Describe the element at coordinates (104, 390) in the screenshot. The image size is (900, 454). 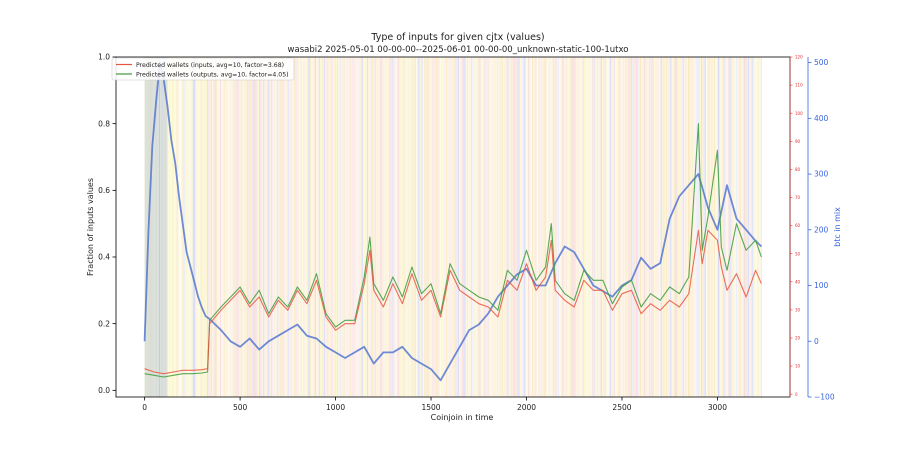
I see `y-tick-label: 0.0` at that location.